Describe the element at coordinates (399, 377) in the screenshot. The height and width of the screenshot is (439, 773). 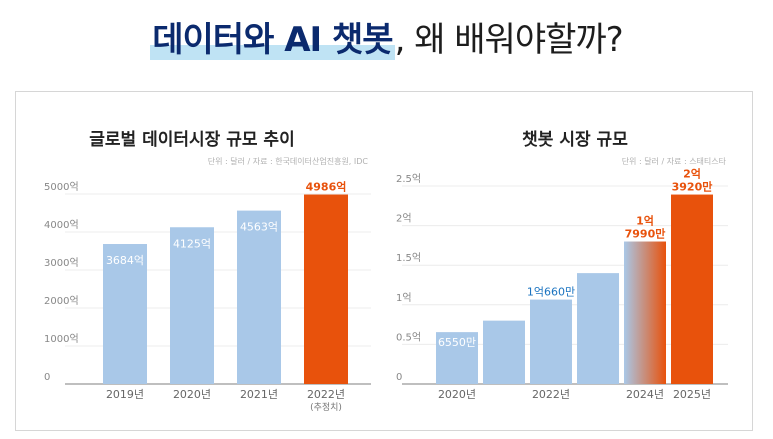
I see `chart2-ytick-label: 0` at that location.